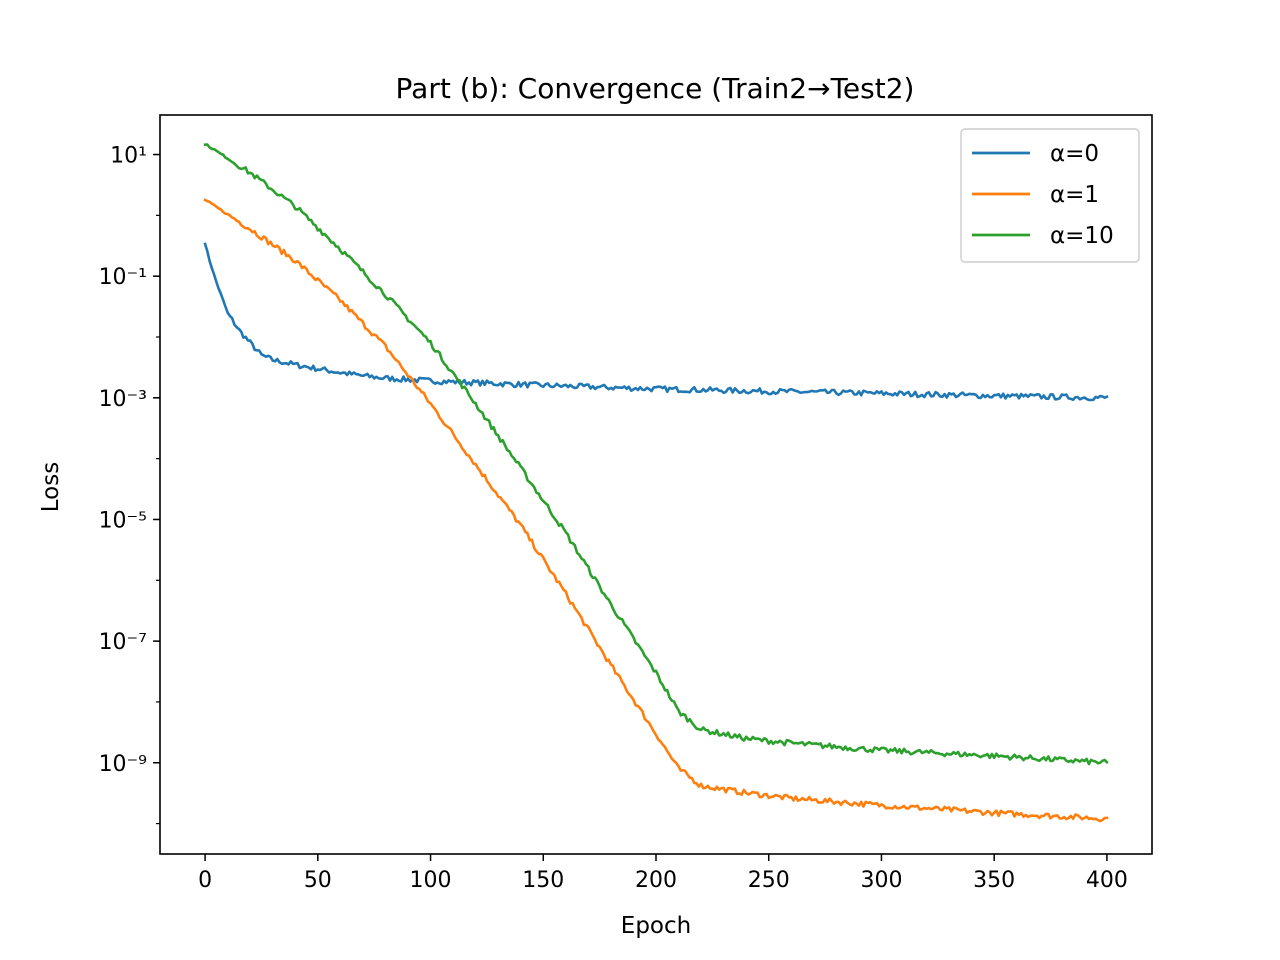 This screenshot has height=960, width=1280. Describe the element at coordinates (51, 487) in the screenshot. I see `y-axis-label: Loss` at that location.